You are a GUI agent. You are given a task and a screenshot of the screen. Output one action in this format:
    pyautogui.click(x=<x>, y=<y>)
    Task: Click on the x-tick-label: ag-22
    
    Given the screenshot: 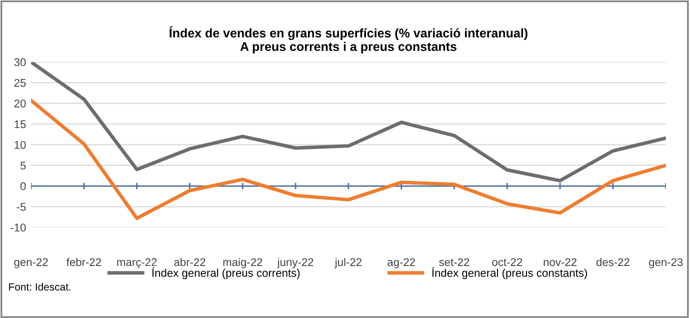 What is the action you would take?
    pyautogui.click(x=402, y=263)
    